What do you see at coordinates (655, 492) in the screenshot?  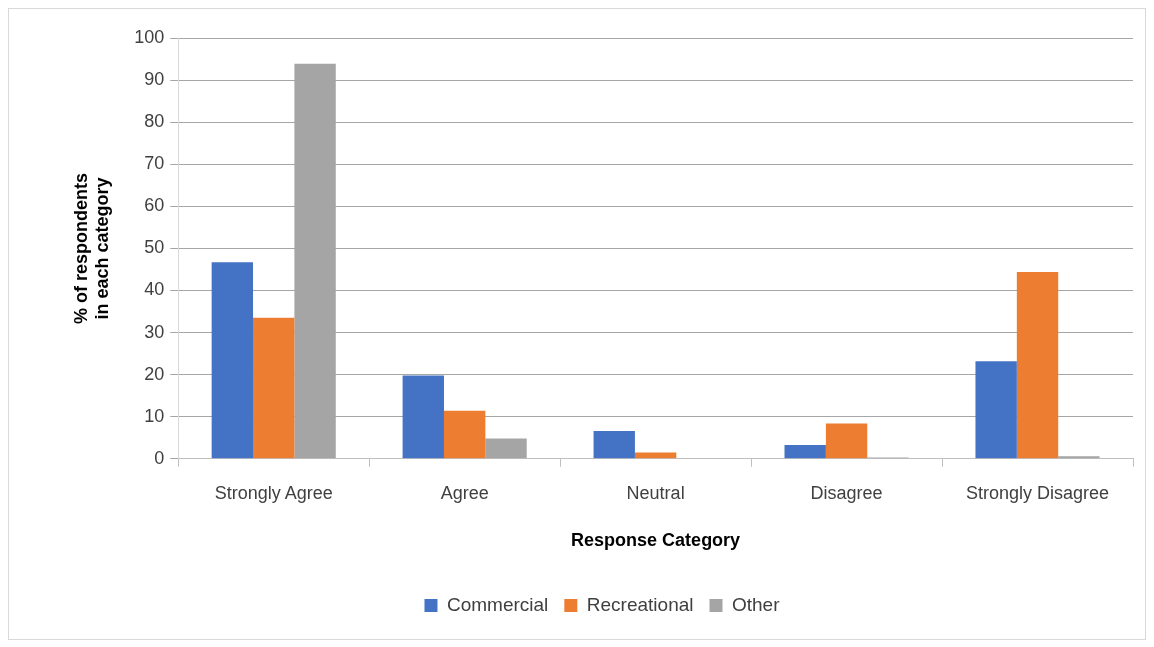 I see `x-tick-label: Neutral` at bounding box center [655, 492].